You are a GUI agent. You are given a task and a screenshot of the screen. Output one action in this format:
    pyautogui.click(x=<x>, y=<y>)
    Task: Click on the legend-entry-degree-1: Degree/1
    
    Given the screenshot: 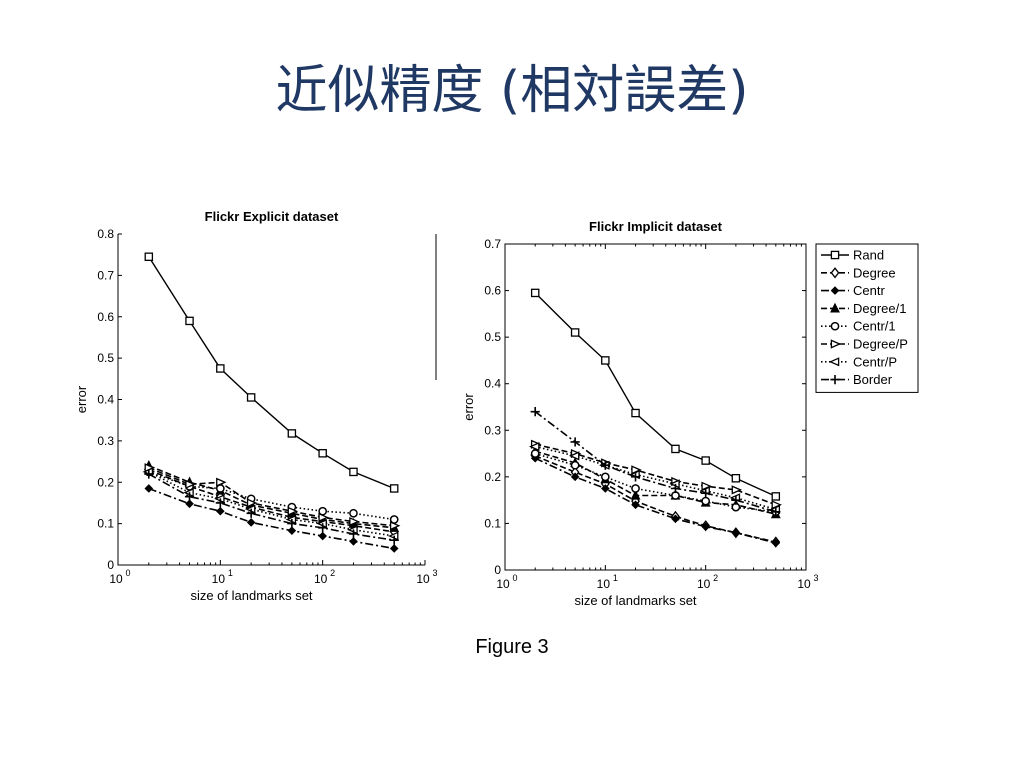 What is the action you would take?
    pyautogui.click(x=863, y=308)
    